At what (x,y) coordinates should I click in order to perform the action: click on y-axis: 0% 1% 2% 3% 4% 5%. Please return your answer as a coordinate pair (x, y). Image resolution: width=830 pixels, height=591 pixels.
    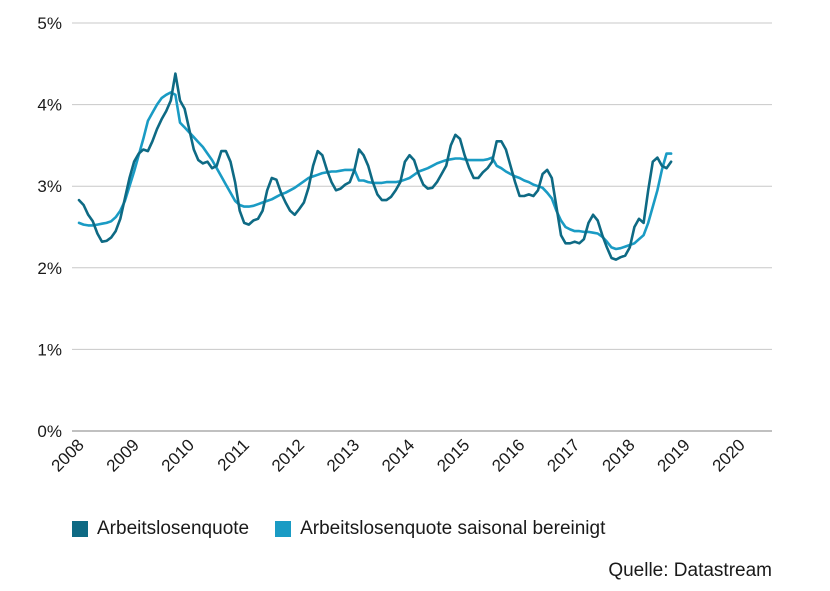
    Looking at the image, I should click on (49, 227).